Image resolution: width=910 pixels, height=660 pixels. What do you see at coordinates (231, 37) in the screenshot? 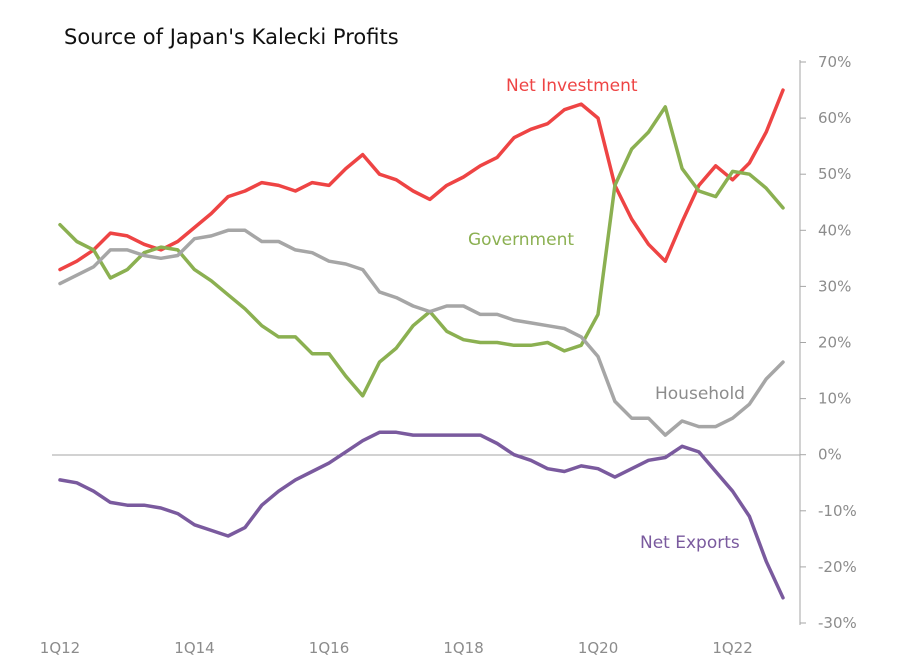
I see `chart-title: Source of Japan's Kalecki Profits` at bounding box center [231, 37].